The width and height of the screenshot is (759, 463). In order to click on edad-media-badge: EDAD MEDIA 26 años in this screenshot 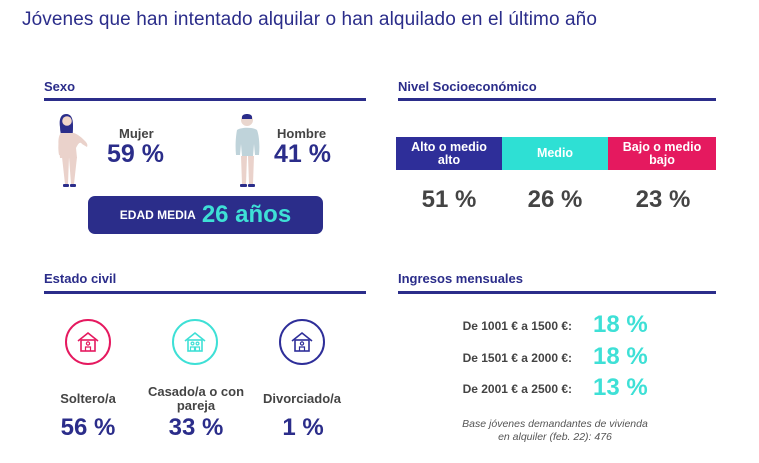, I will do `click(205, 215)`.